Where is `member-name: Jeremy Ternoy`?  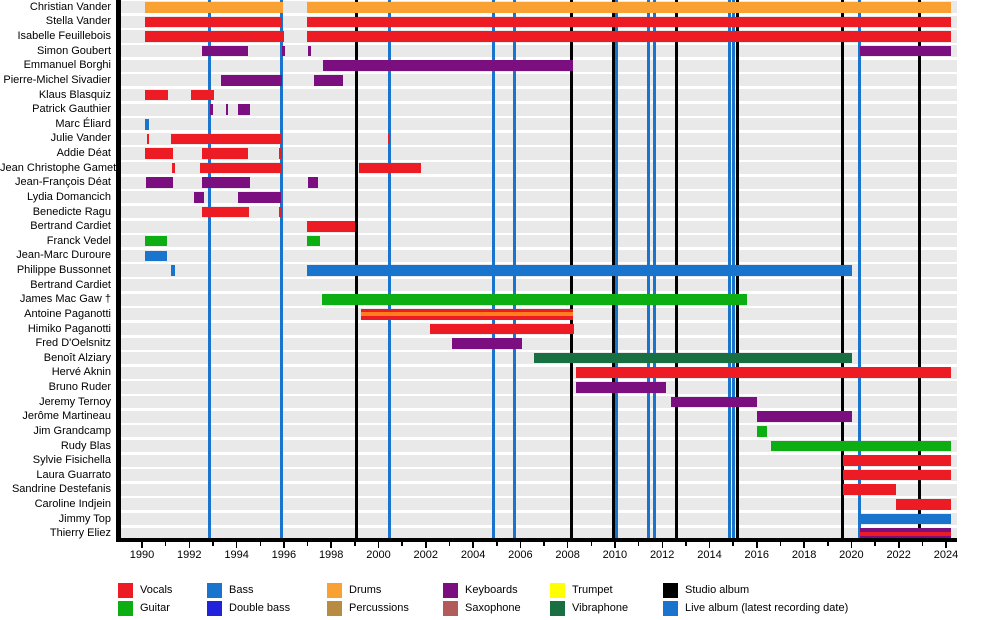
member-name: Jeremy Ternoy is located at coordinates (75, 401).